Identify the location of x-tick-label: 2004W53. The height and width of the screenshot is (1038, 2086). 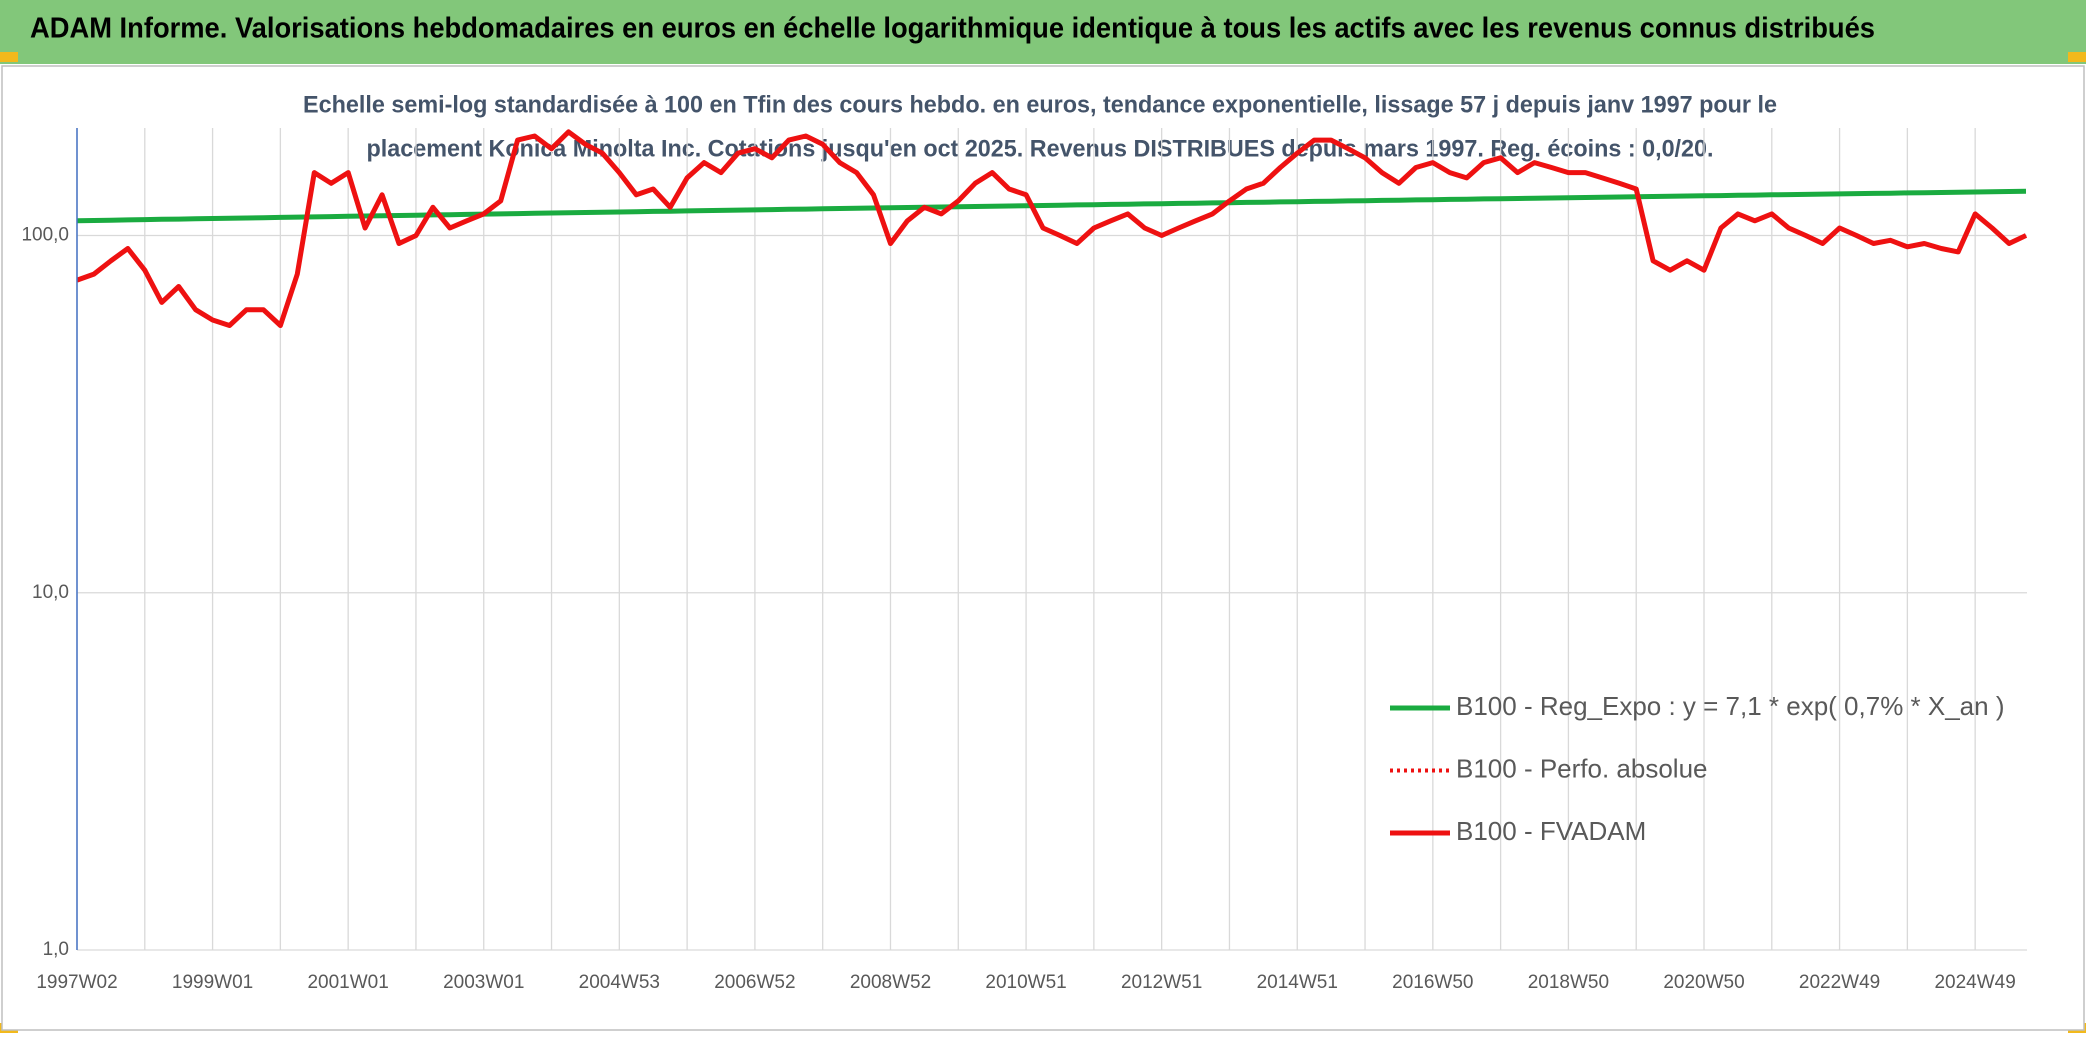
(619, 982).